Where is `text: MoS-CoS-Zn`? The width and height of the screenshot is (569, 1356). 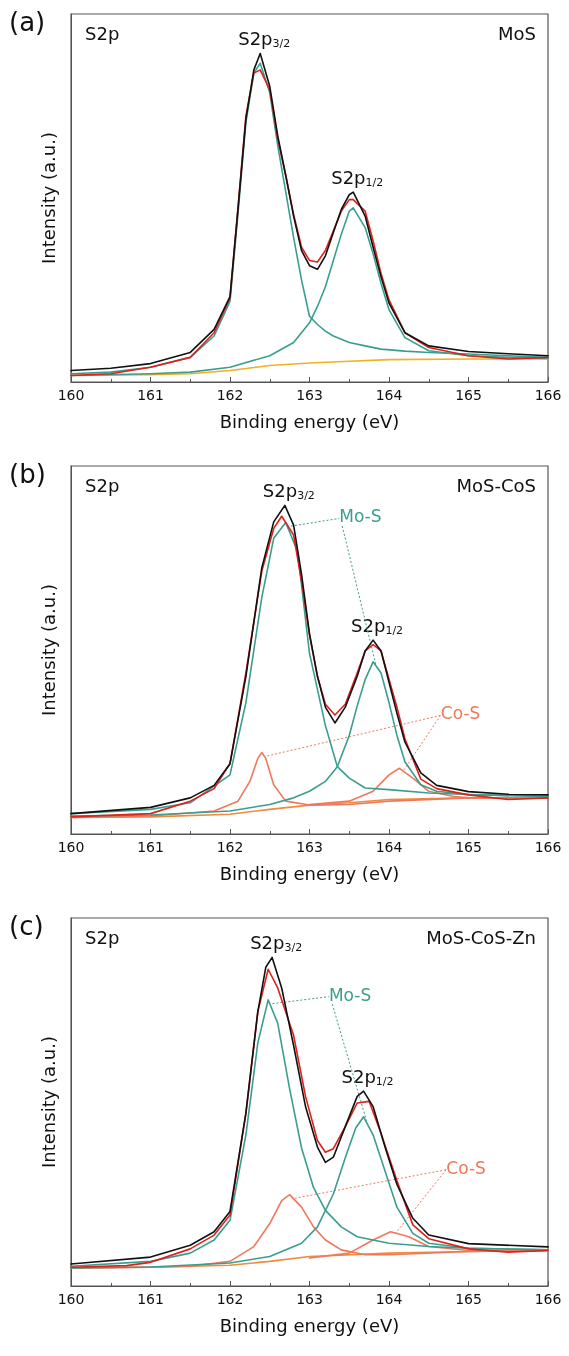 text: MoS-CoS-Zn is located at coordinates (481, 937).